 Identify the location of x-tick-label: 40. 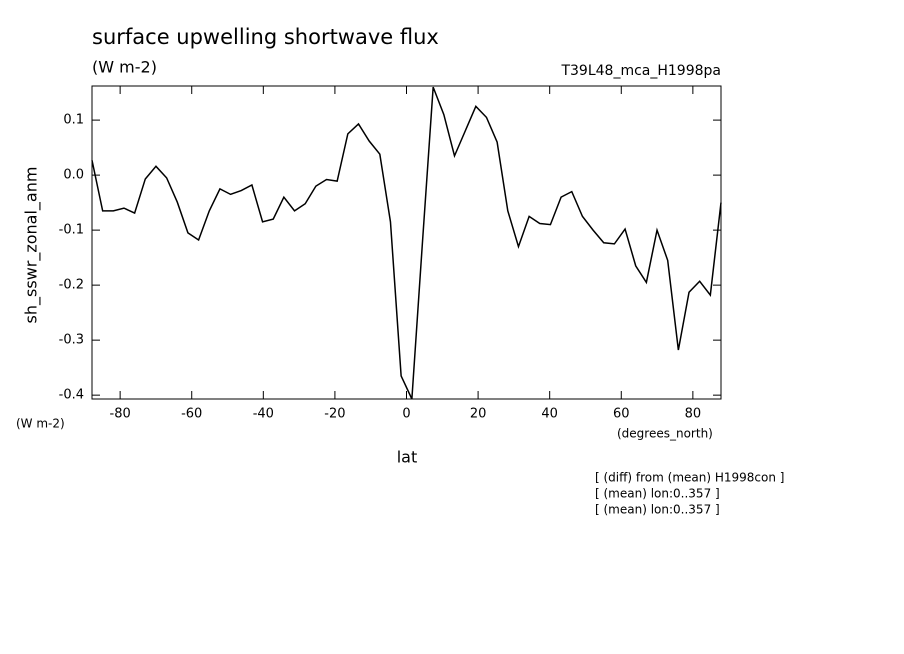
(549, 414).